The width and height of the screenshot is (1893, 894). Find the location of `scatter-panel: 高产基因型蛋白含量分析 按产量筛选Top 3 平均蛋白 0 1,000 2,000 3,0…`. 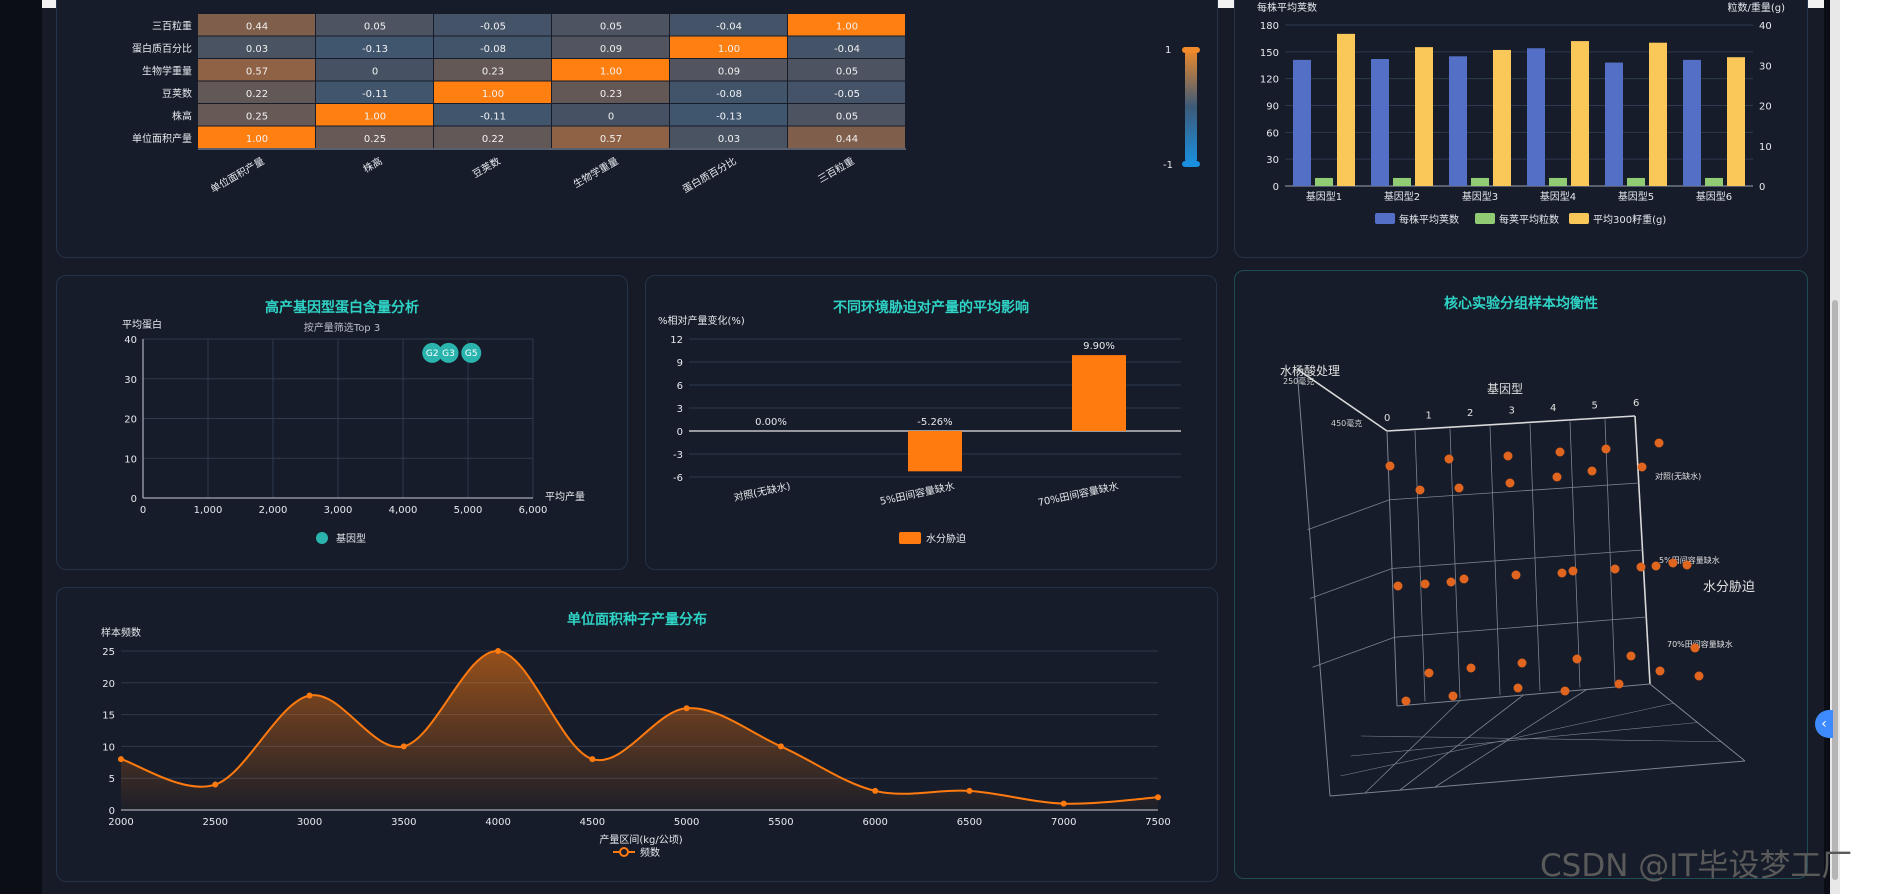

scatter-panel: 高产基因型蛋白含量分析 按产量筛选Top 3 平均蛋白 0 1,000 2,000 3,0… is located at coordinates (342, 422).